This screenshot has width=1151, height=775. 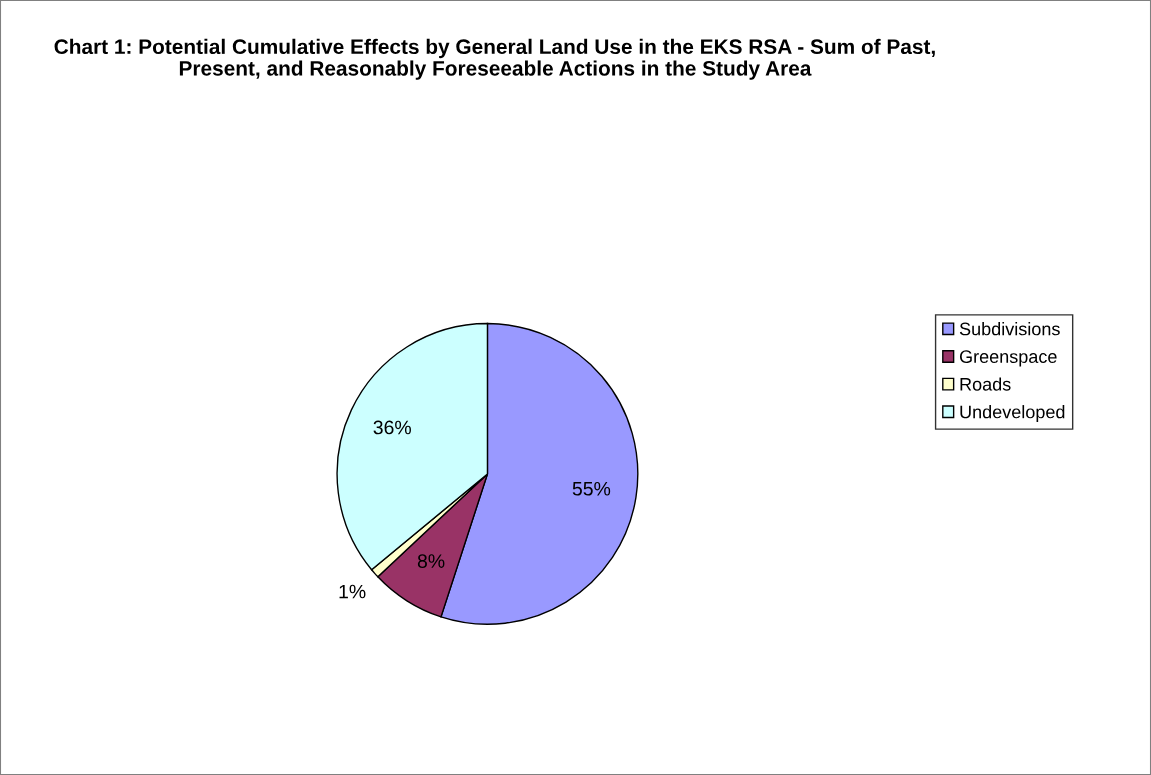 What do you see at coordinates (985, 384) in the screenshot?
I see `legend-label: Roads` at bounding box center [985, 384].